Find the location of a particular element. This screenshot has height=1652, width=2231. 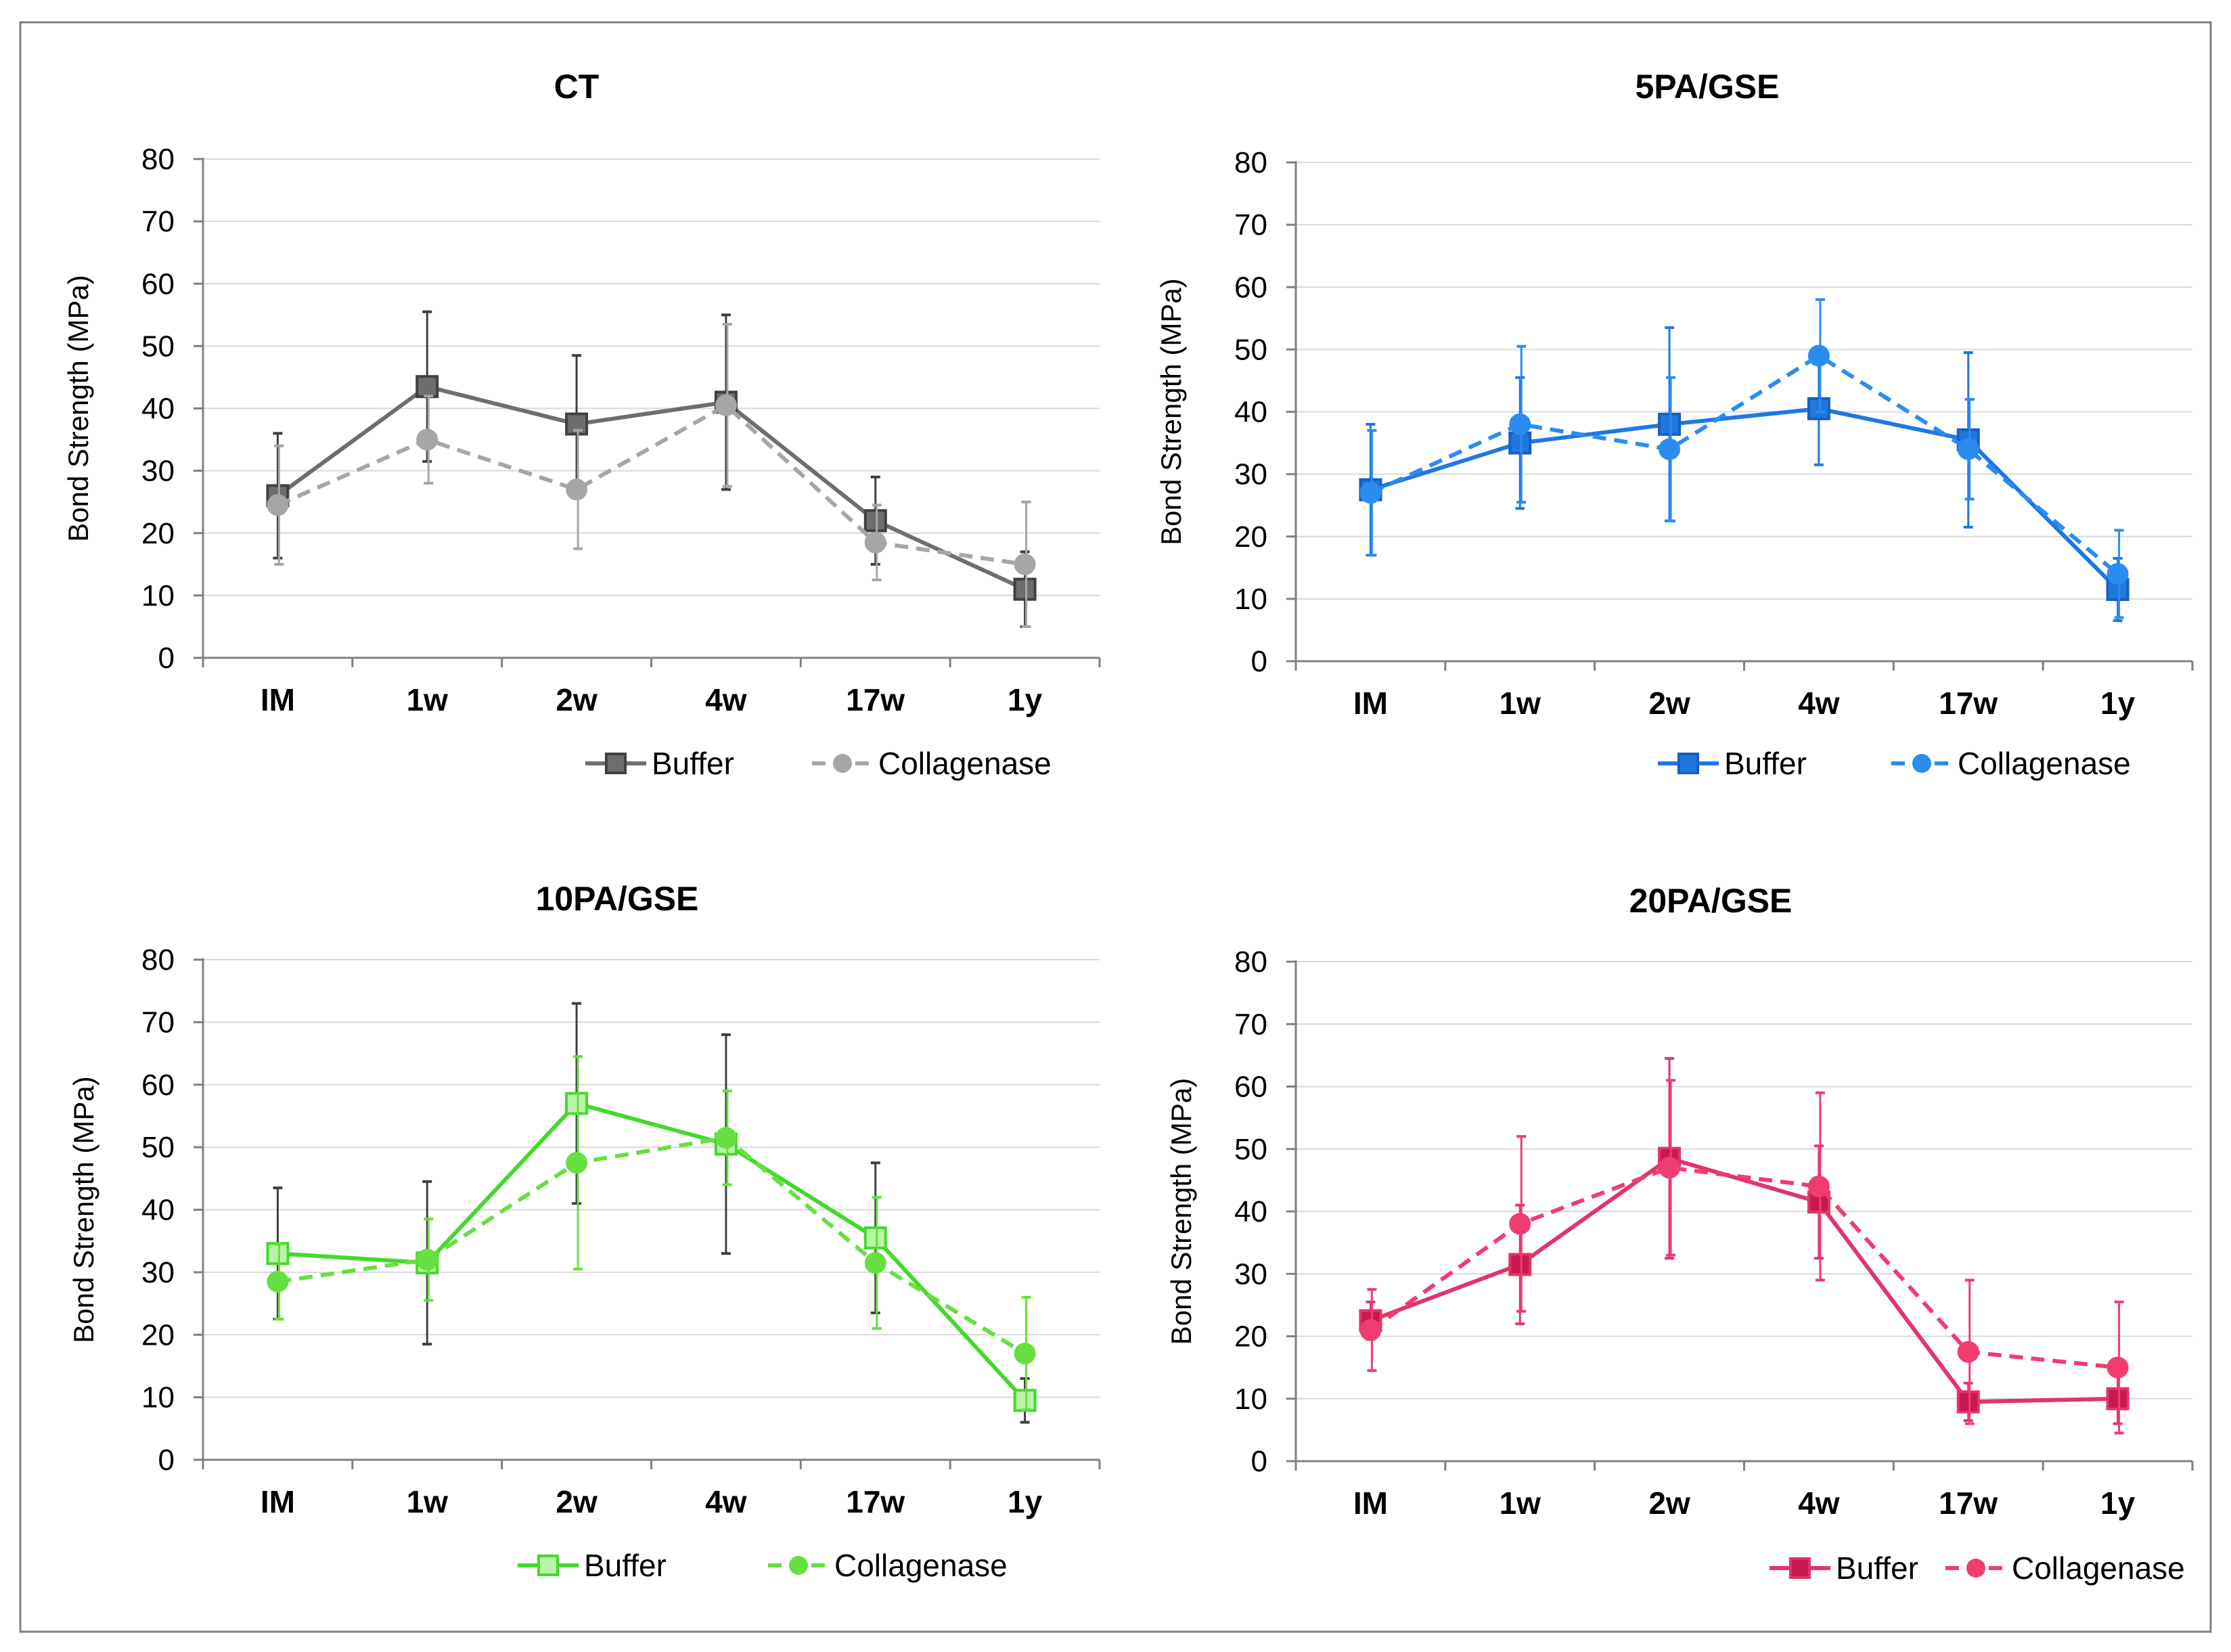

chart-title: 20PA/GSE is located at coordinates (1711, 901).